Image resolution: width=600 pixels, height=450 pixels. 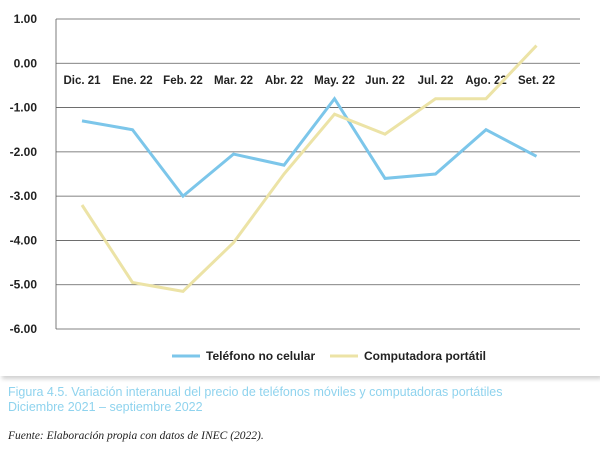 I want to click on y-tick-label: -4.00, so click(x=24, y=240).